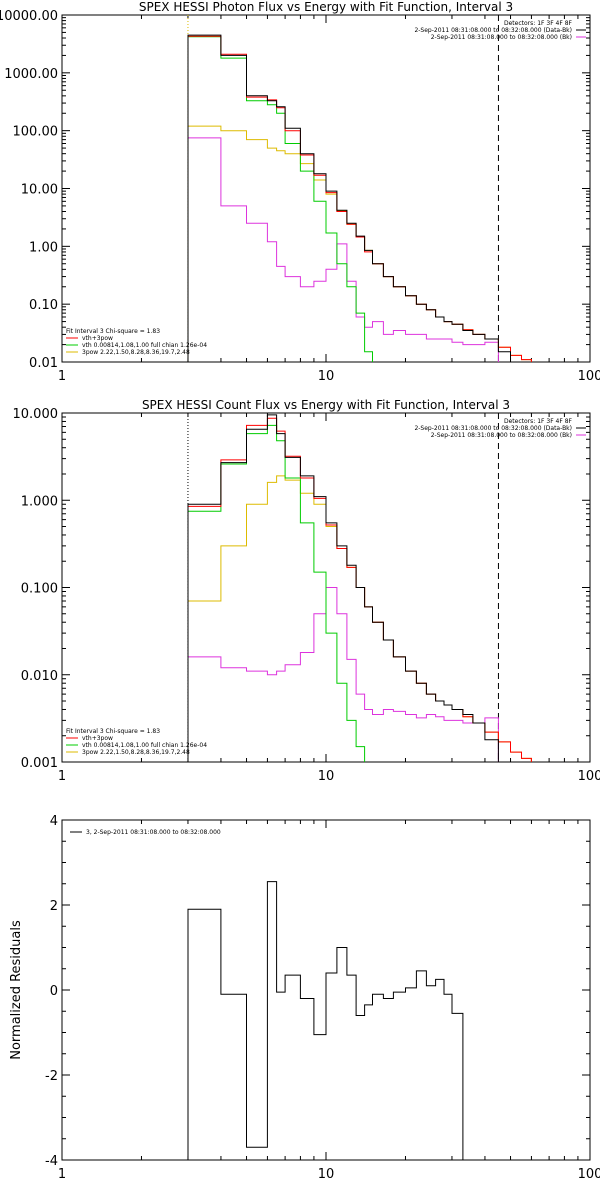 The width and height of the screenshot is (600, 1200). What do you see at coordinates (43, 247) in the screenshot?
I see `y-tick-label: 1.00` at bounding box center [43, 247].